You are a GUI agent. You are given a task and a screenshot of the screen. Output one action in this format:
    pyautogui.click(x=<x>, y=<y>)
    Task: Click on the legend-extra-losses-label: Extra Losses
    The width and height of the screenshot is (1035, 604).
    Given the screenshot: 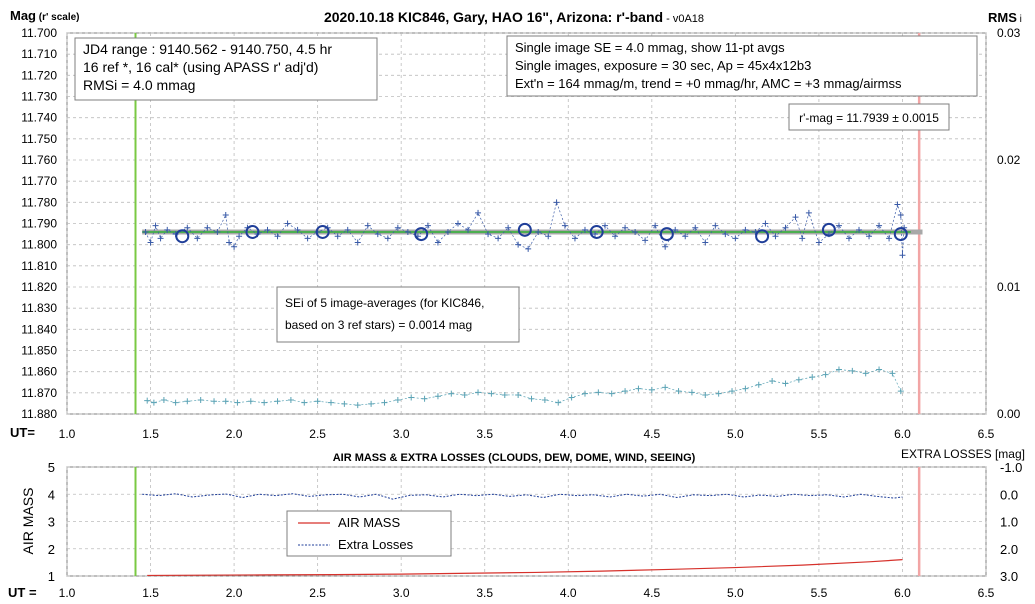 What is the action you would take?
    pyautogui.click(x=376, y=544)
    